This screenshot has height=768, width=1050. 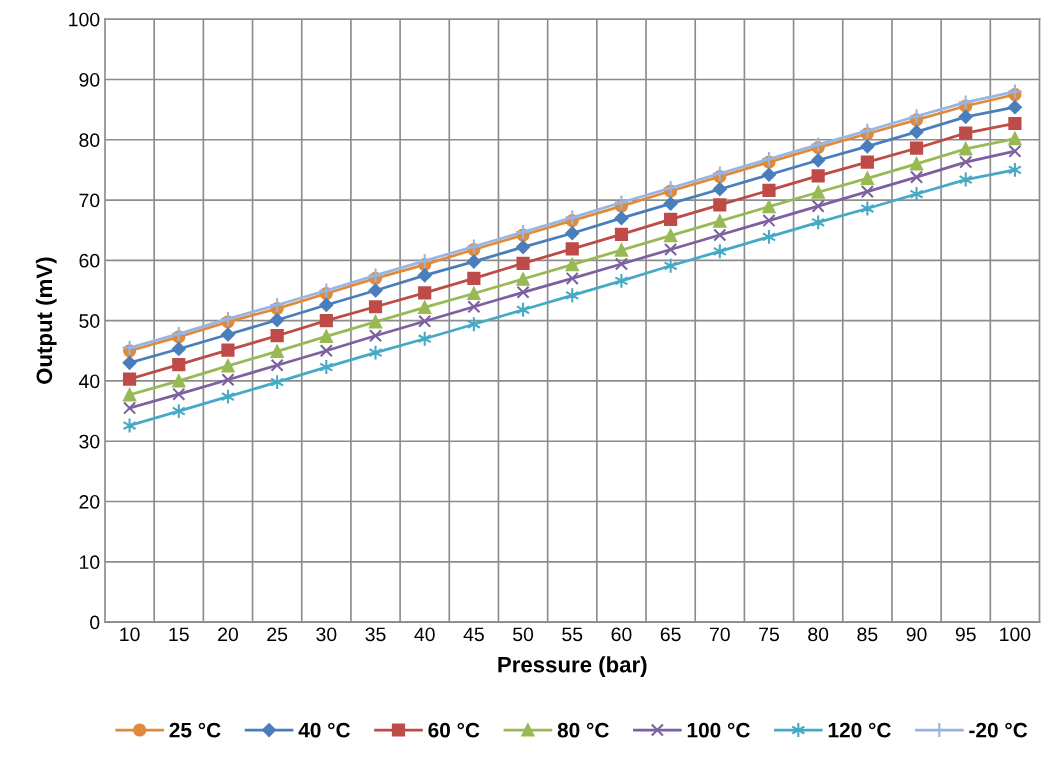 What do you see at coordinates (718, 730) in the screenshot?
I see `legend-label: 100 °C` at bounding box center [718, 730].